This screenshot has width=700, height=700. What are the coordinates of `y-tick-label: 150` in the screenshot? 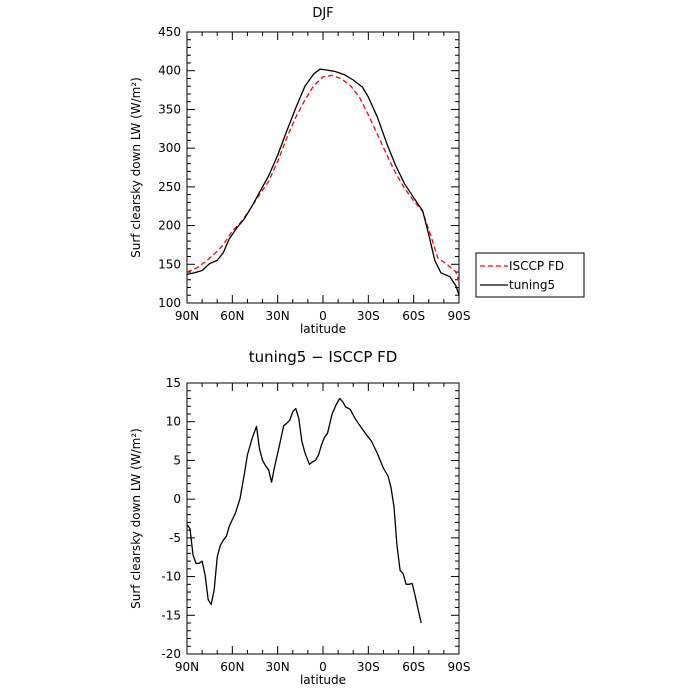 It's located at (169, 264).